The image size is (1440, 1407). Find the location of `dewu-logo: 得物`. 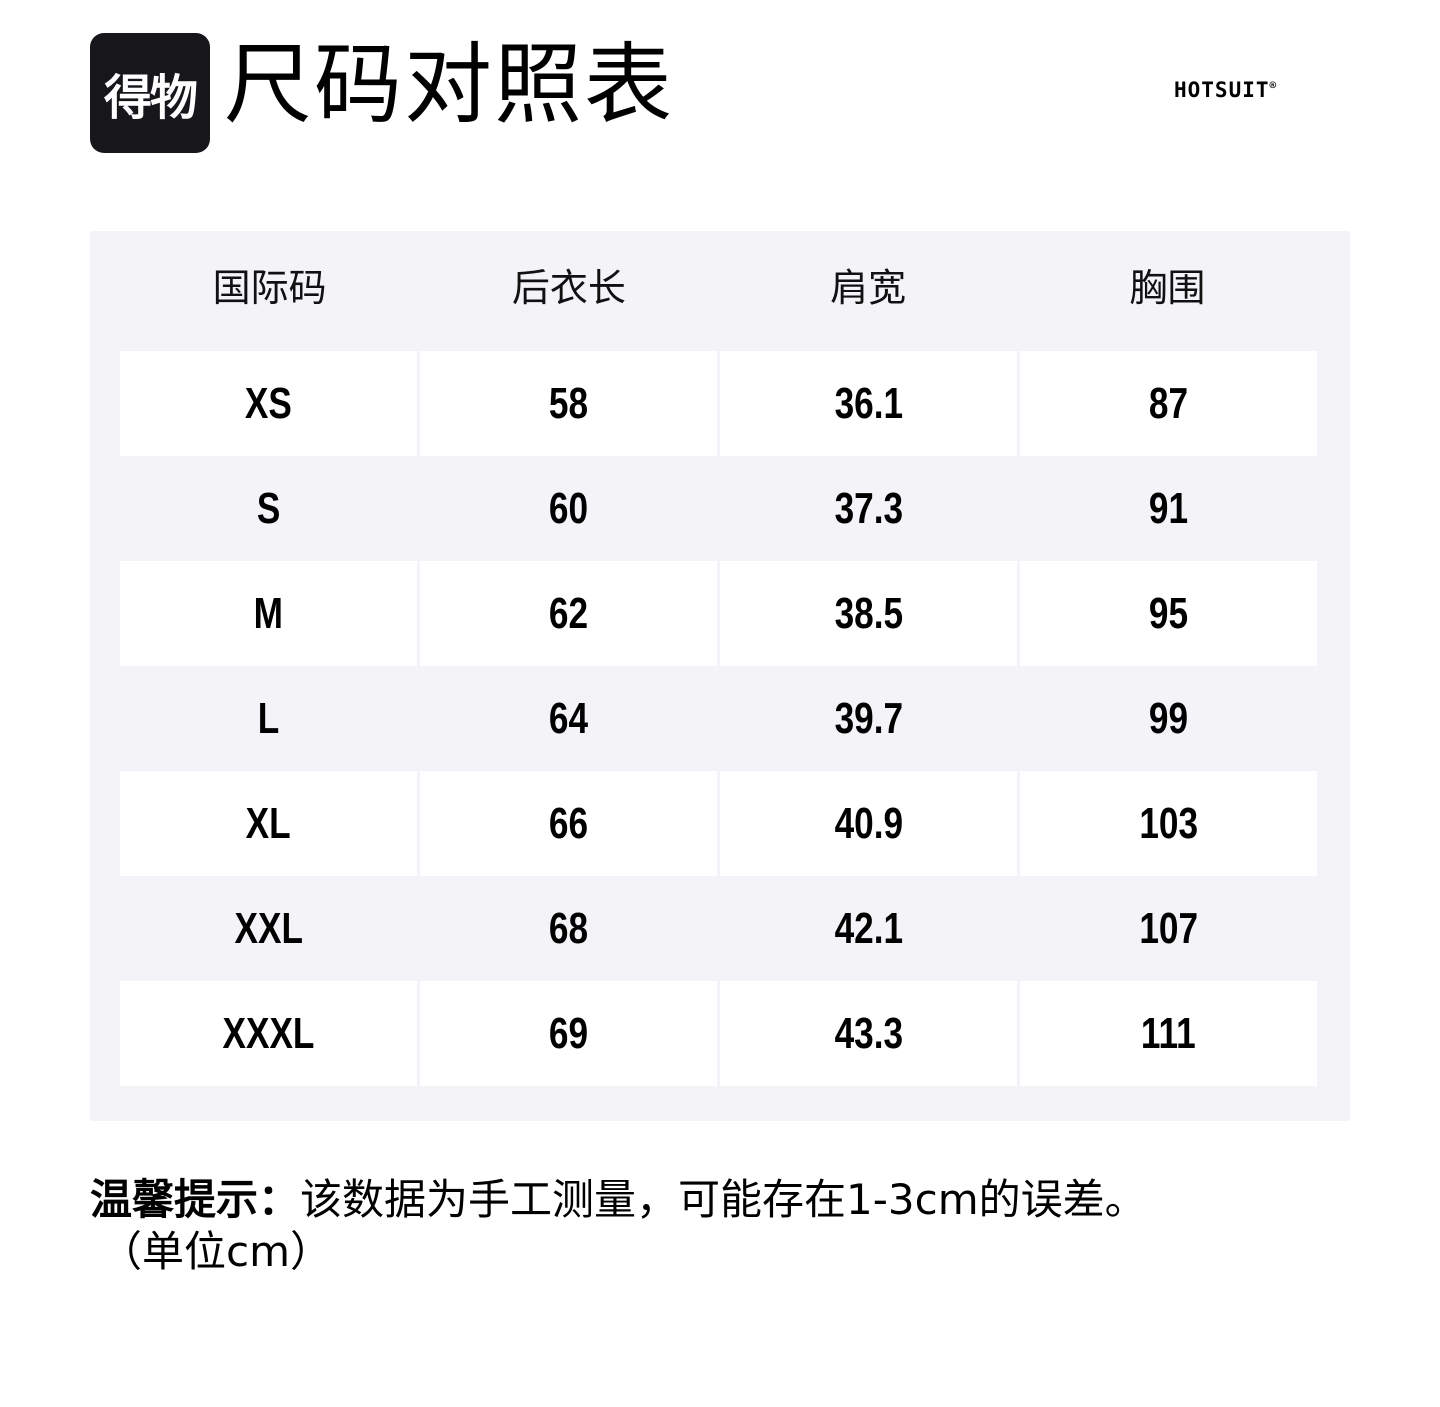

dewu-logo: 得物 is located at coordinates (150, 93).